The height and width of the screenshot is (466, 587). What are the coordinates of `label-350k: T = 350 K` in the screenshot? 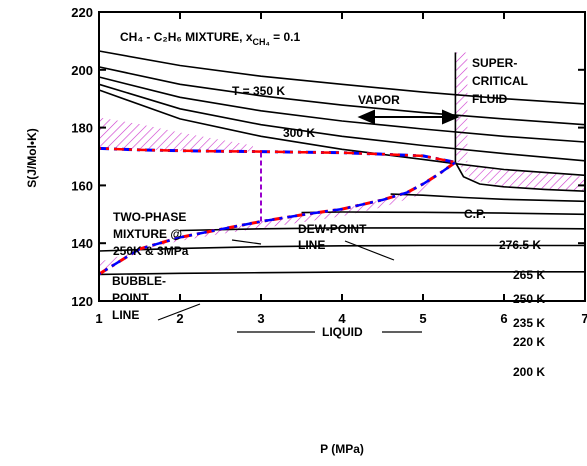 It's located at (258, 91).